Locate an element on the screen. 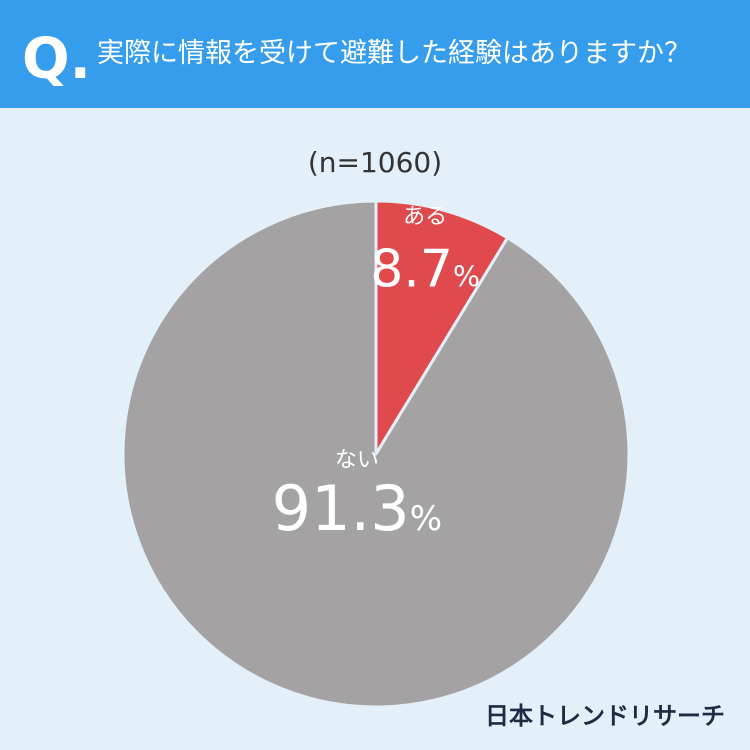 The image size is (750, 750). header-bar is located at coordinates (375, 54).